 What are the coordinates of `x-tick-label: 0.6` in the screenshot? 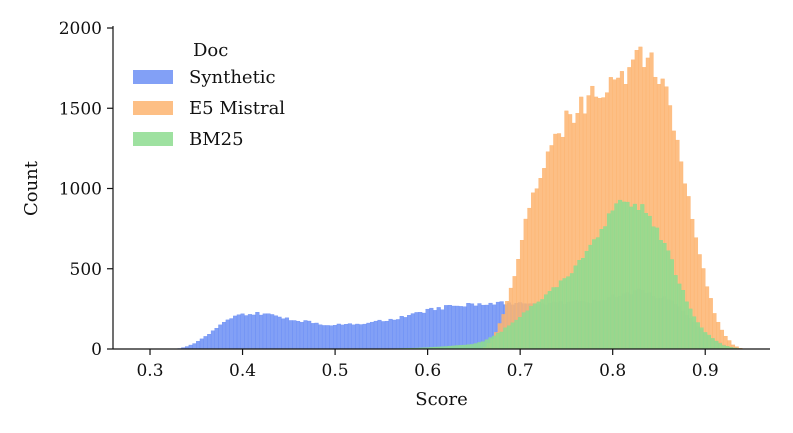 It's located at (427, 371).